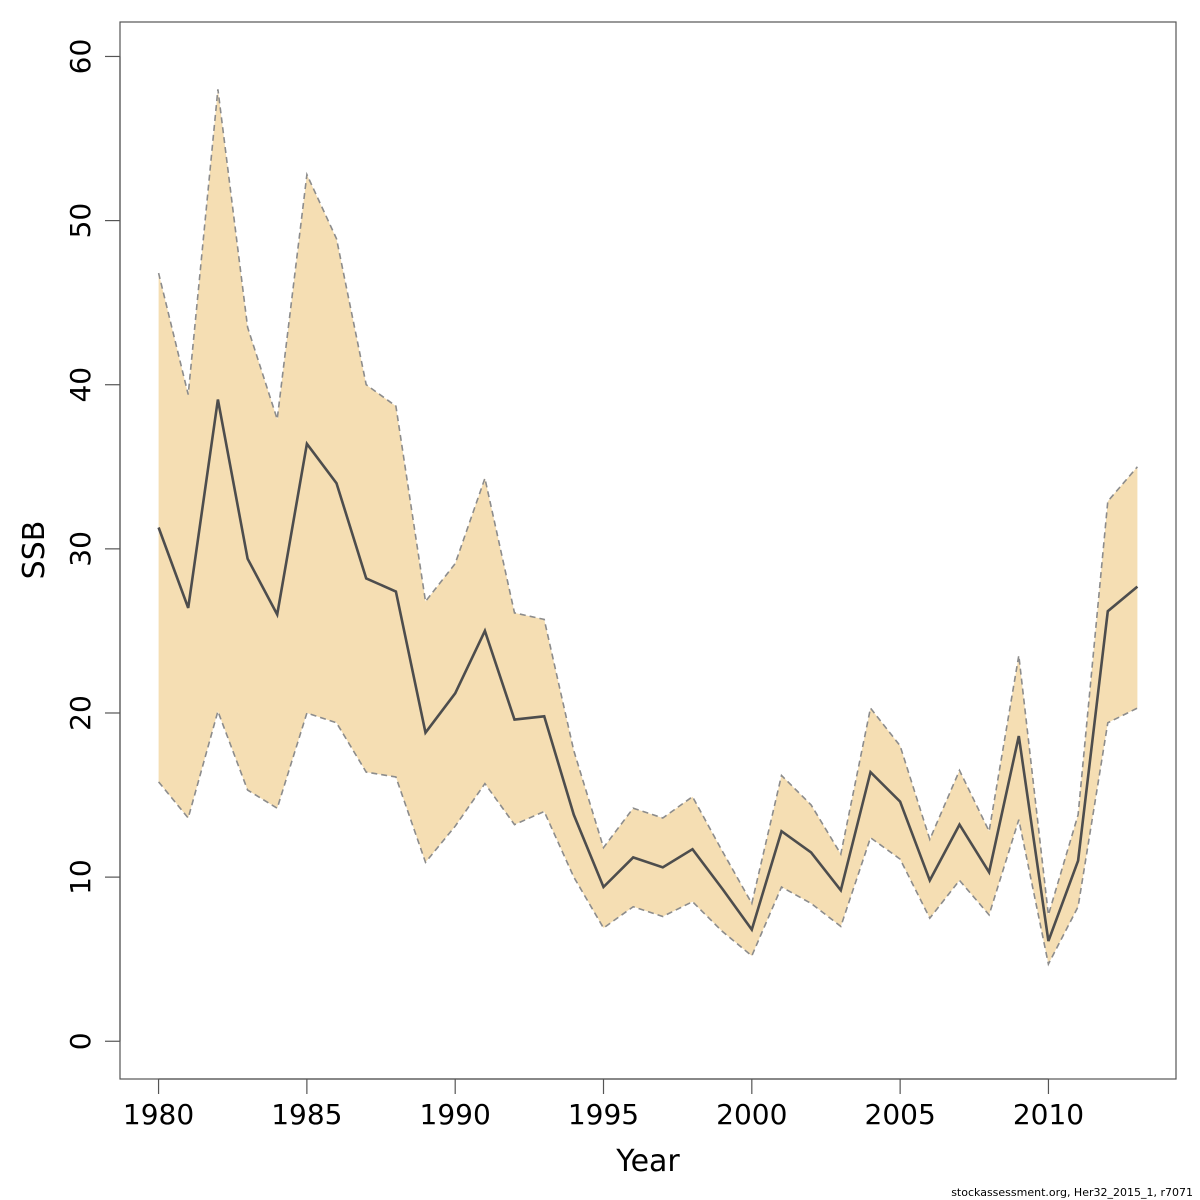  I want to click on y-tick-label: 60, so click(80, 57).